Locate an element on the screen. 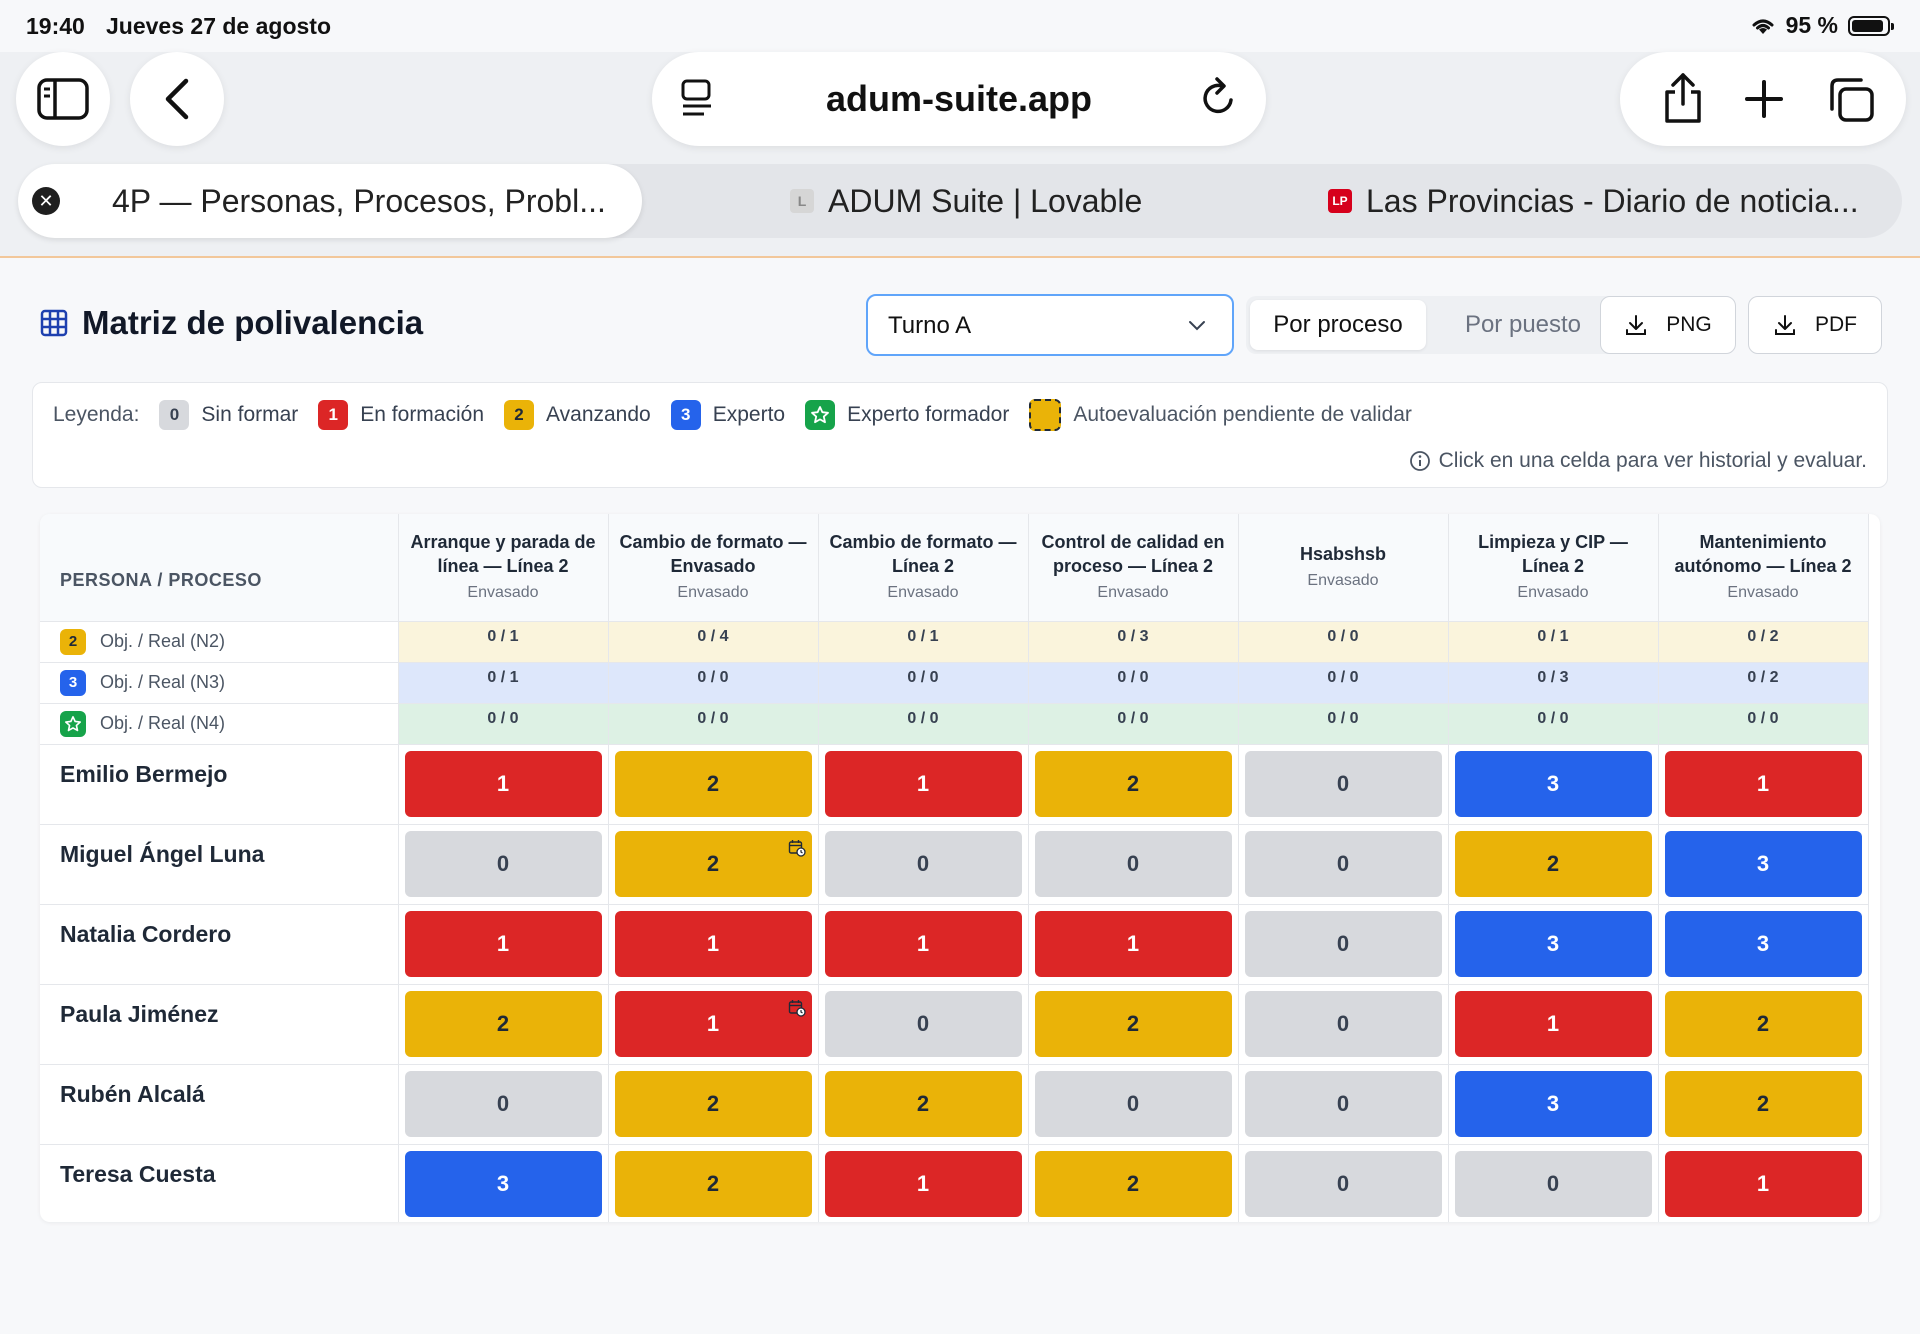 The image size is (1920, 1334). level-badge: 2 is located at coordinates (73, 641).